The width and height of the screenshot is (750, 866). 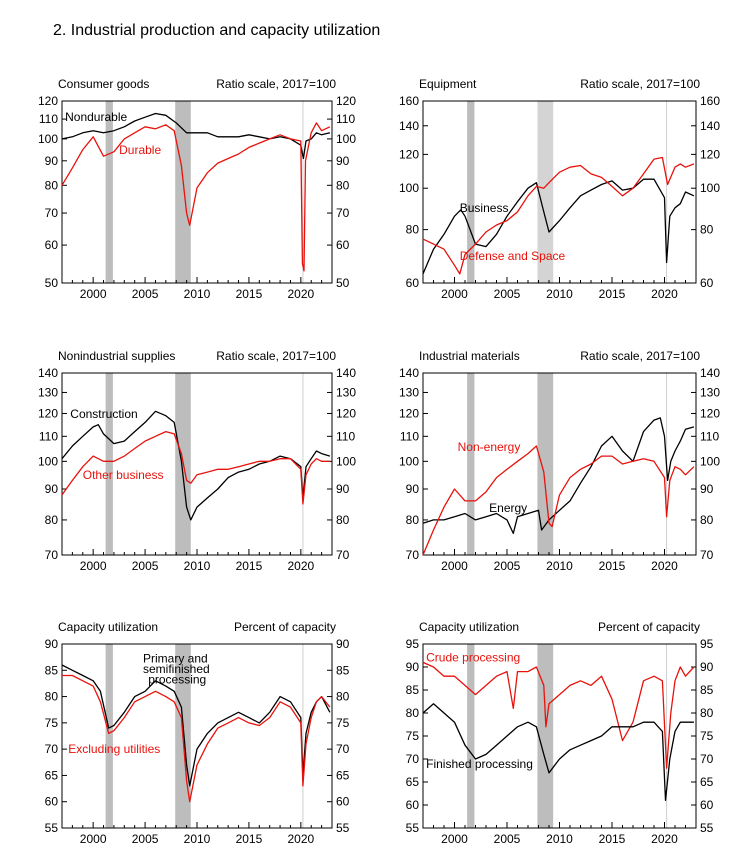 I want to click on series-label: Primary and, so click(x=175, y=658).